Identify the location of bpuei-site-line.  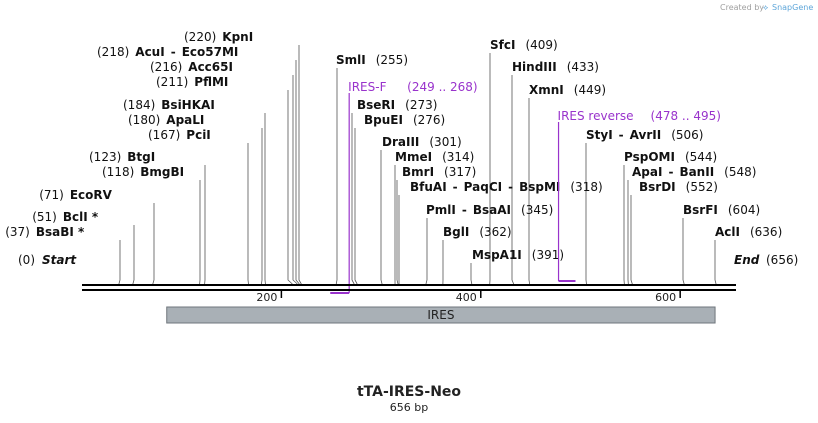
(356, 206).